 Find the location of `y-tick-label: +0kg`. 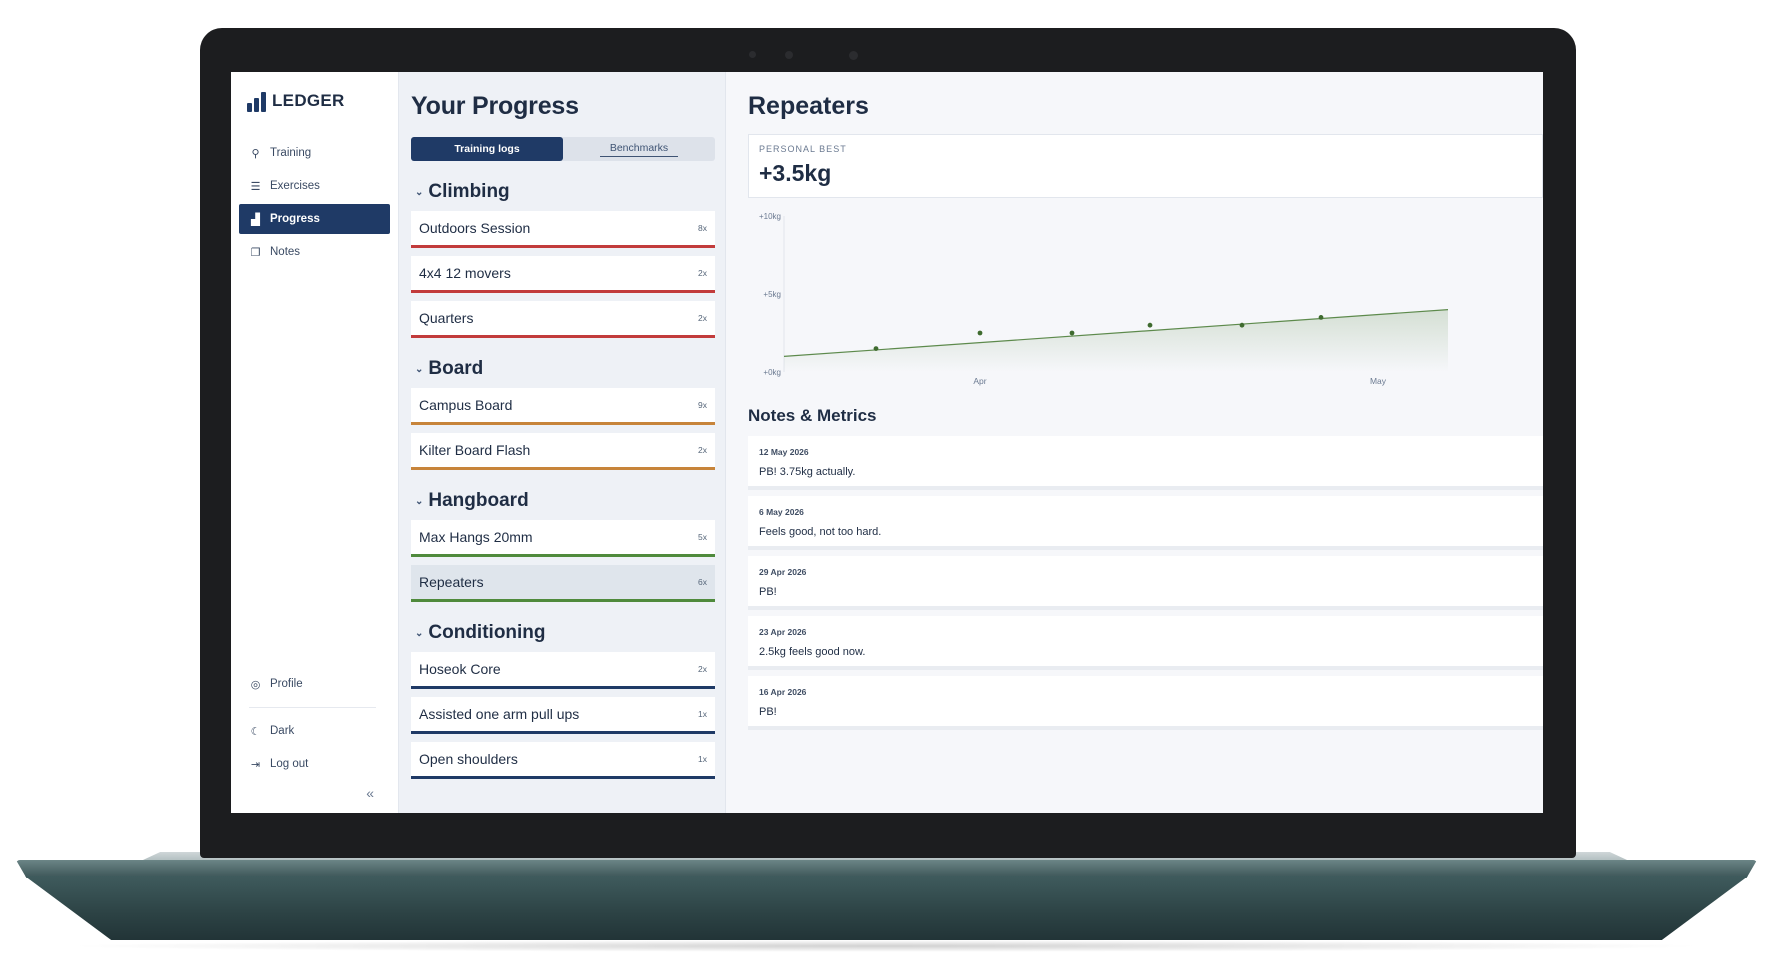

y-tick-label: +0kg is located at coordinates (772, 372).